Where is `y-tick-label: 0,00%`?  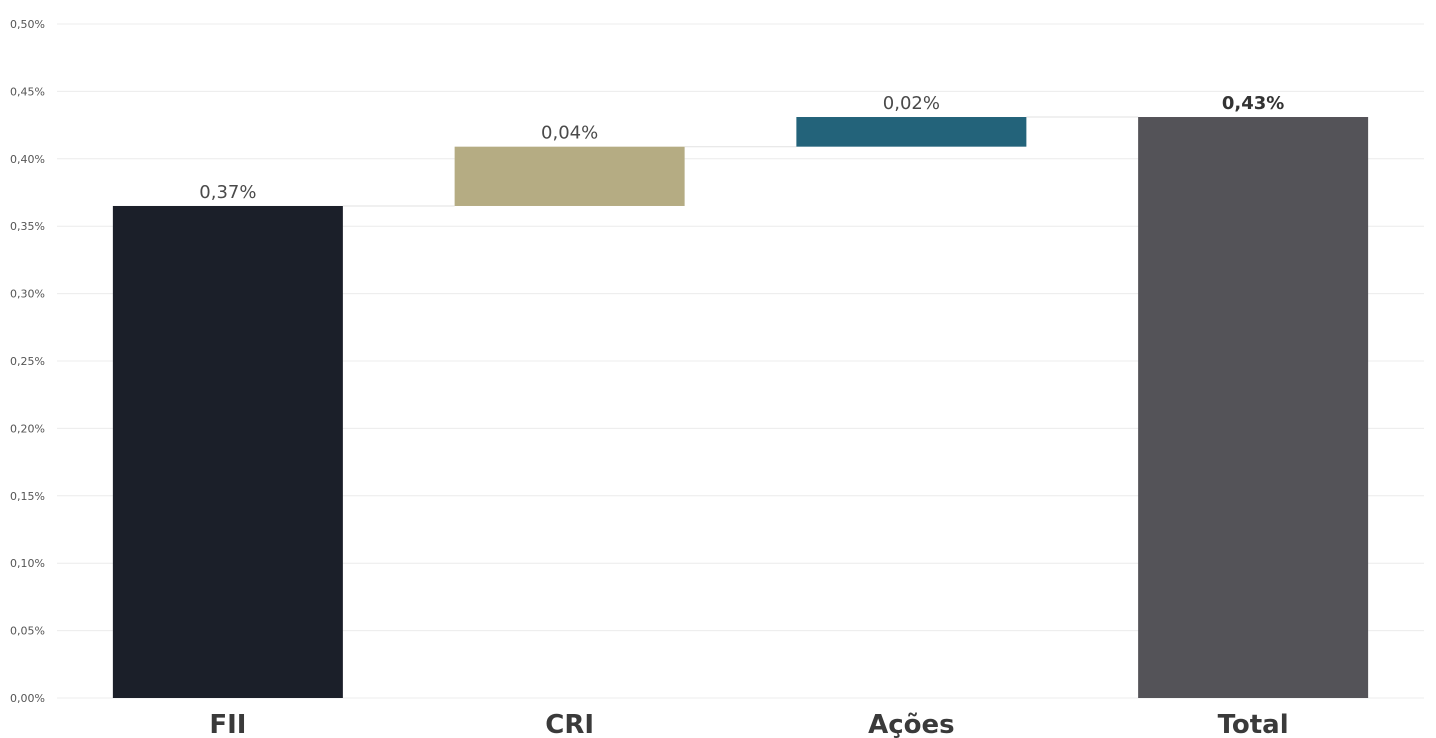
y-tick-label: 0,00% is located at coordinates (27, 698).